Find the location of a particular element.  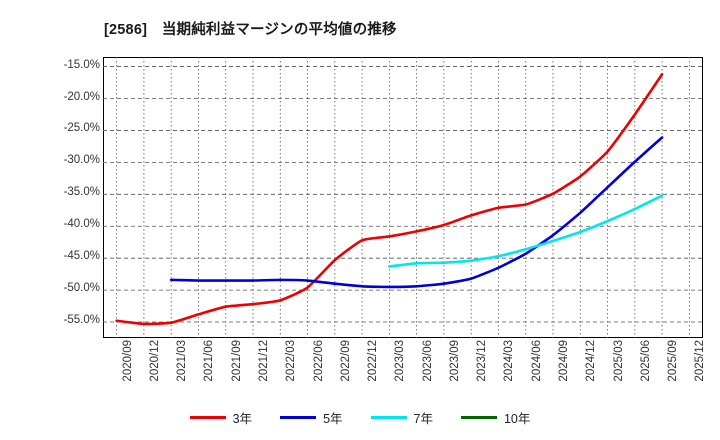

x-axis-tick-label: 2023/12 is located at coordinates (482, 361).